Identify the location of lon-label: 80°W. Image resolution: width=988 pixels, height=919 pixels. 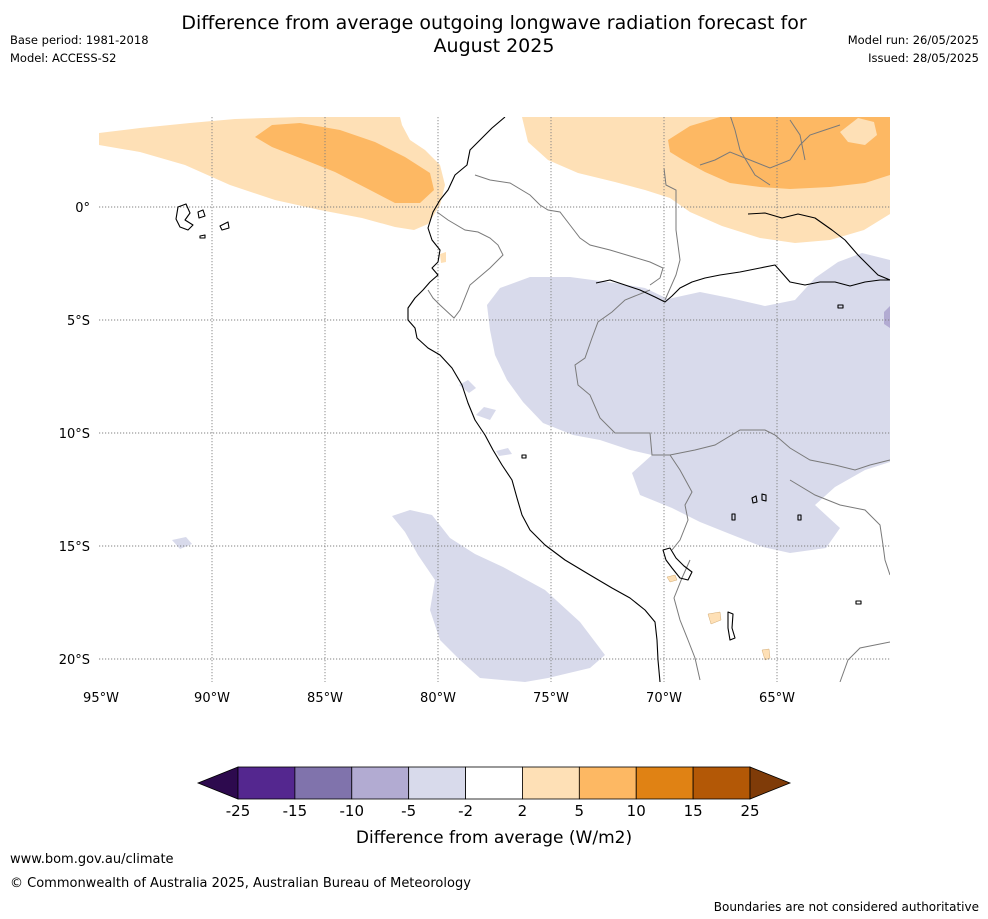
(438, 698).